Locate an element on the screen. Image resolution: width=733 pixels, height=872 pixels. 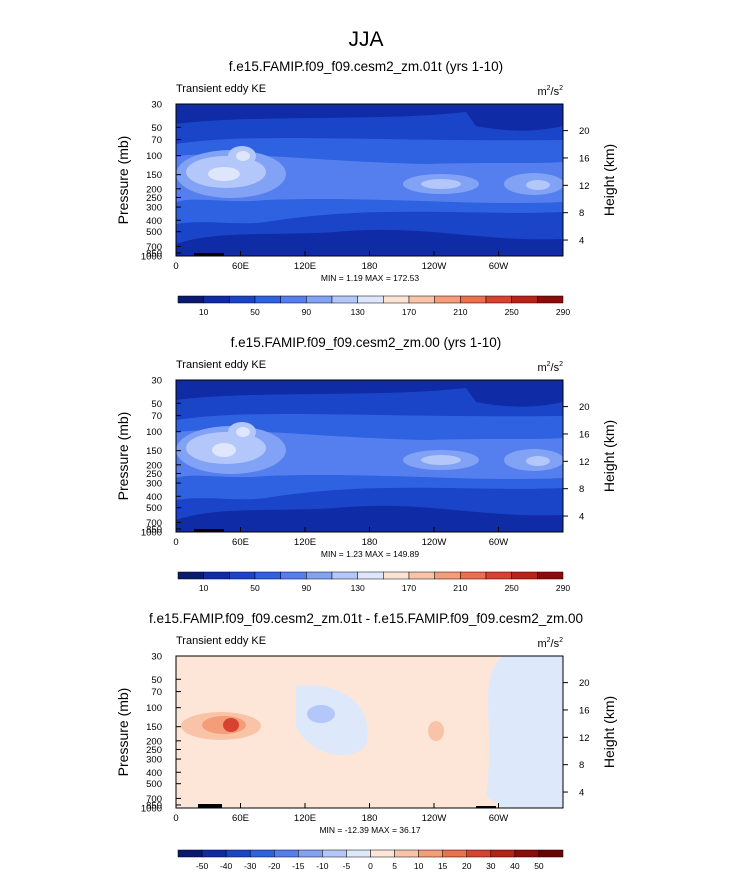
units-label: m2/s2 is located at coordinates (550, 91).